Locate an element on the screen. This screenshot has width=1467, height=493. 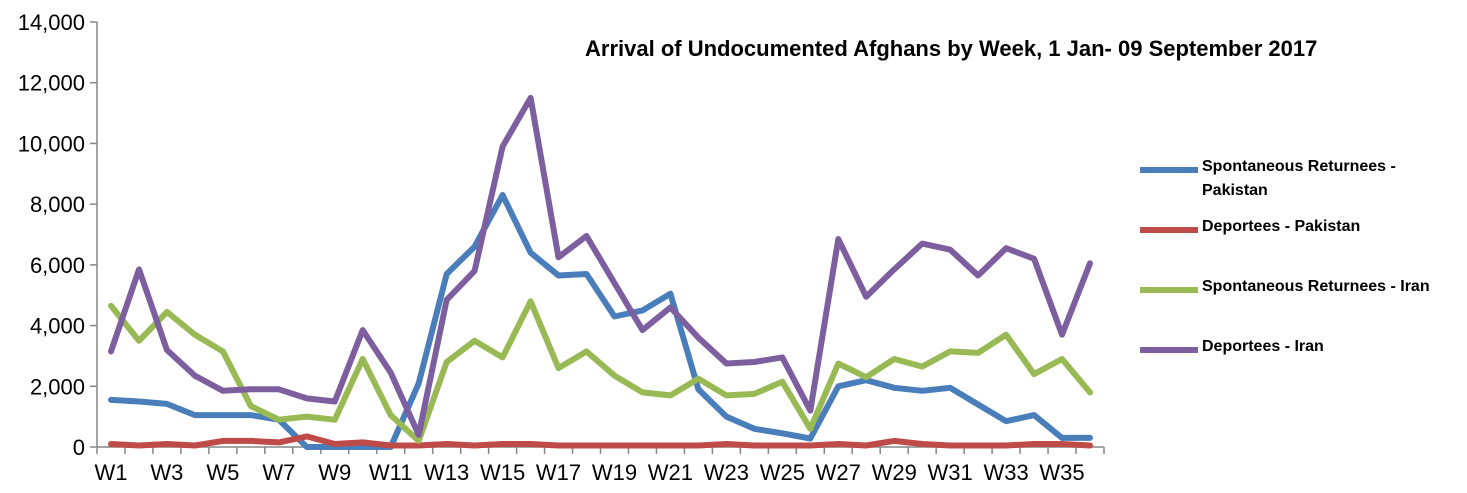
y-tick-label: 8,000 is located at coordinates (57, 204).